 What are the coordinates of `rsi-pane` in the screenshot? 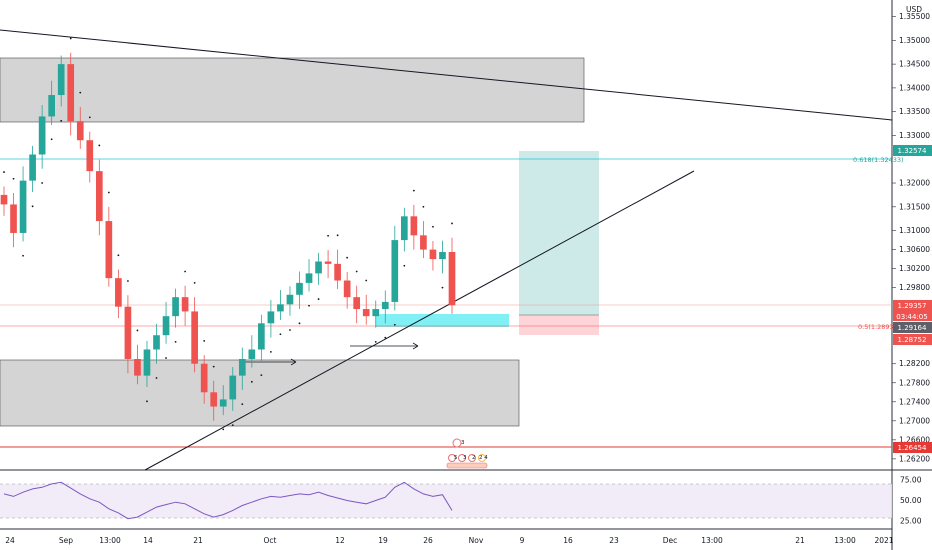 It's located at (446, 500).